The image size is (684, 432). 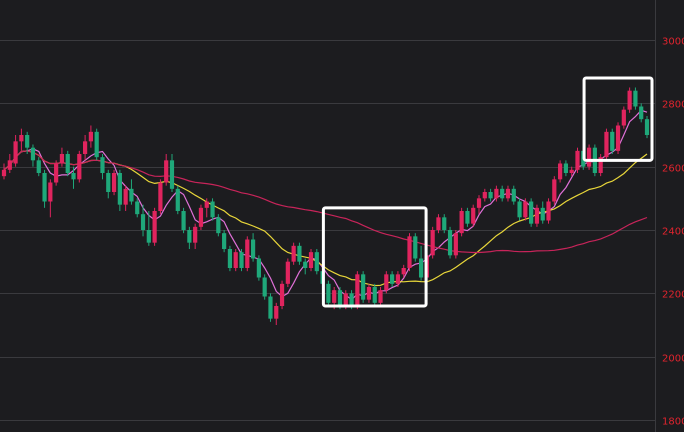 I want to click on y-tick-label: 2400, so click(x=673, y=232).